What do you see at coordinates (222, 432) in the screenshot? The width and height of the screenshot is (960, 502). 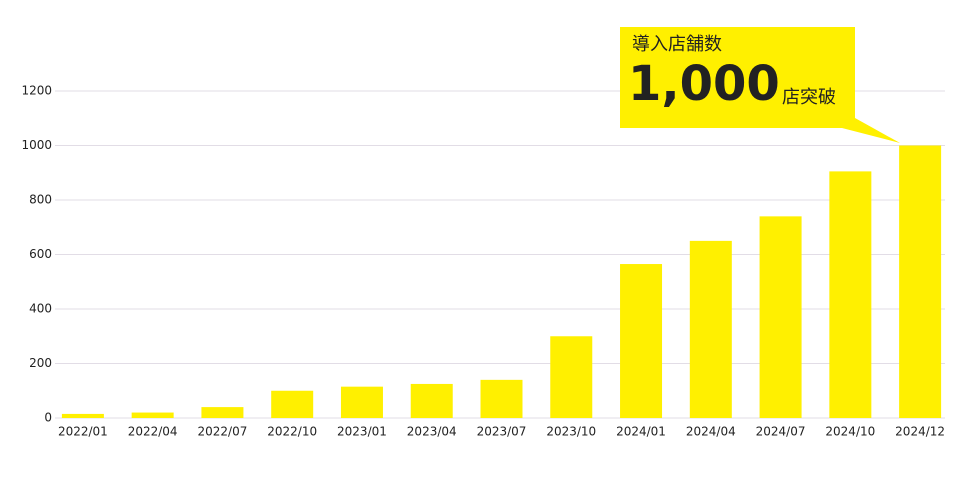 I see `x-tick-label: 2022/07` at bounding box center [222, 432].